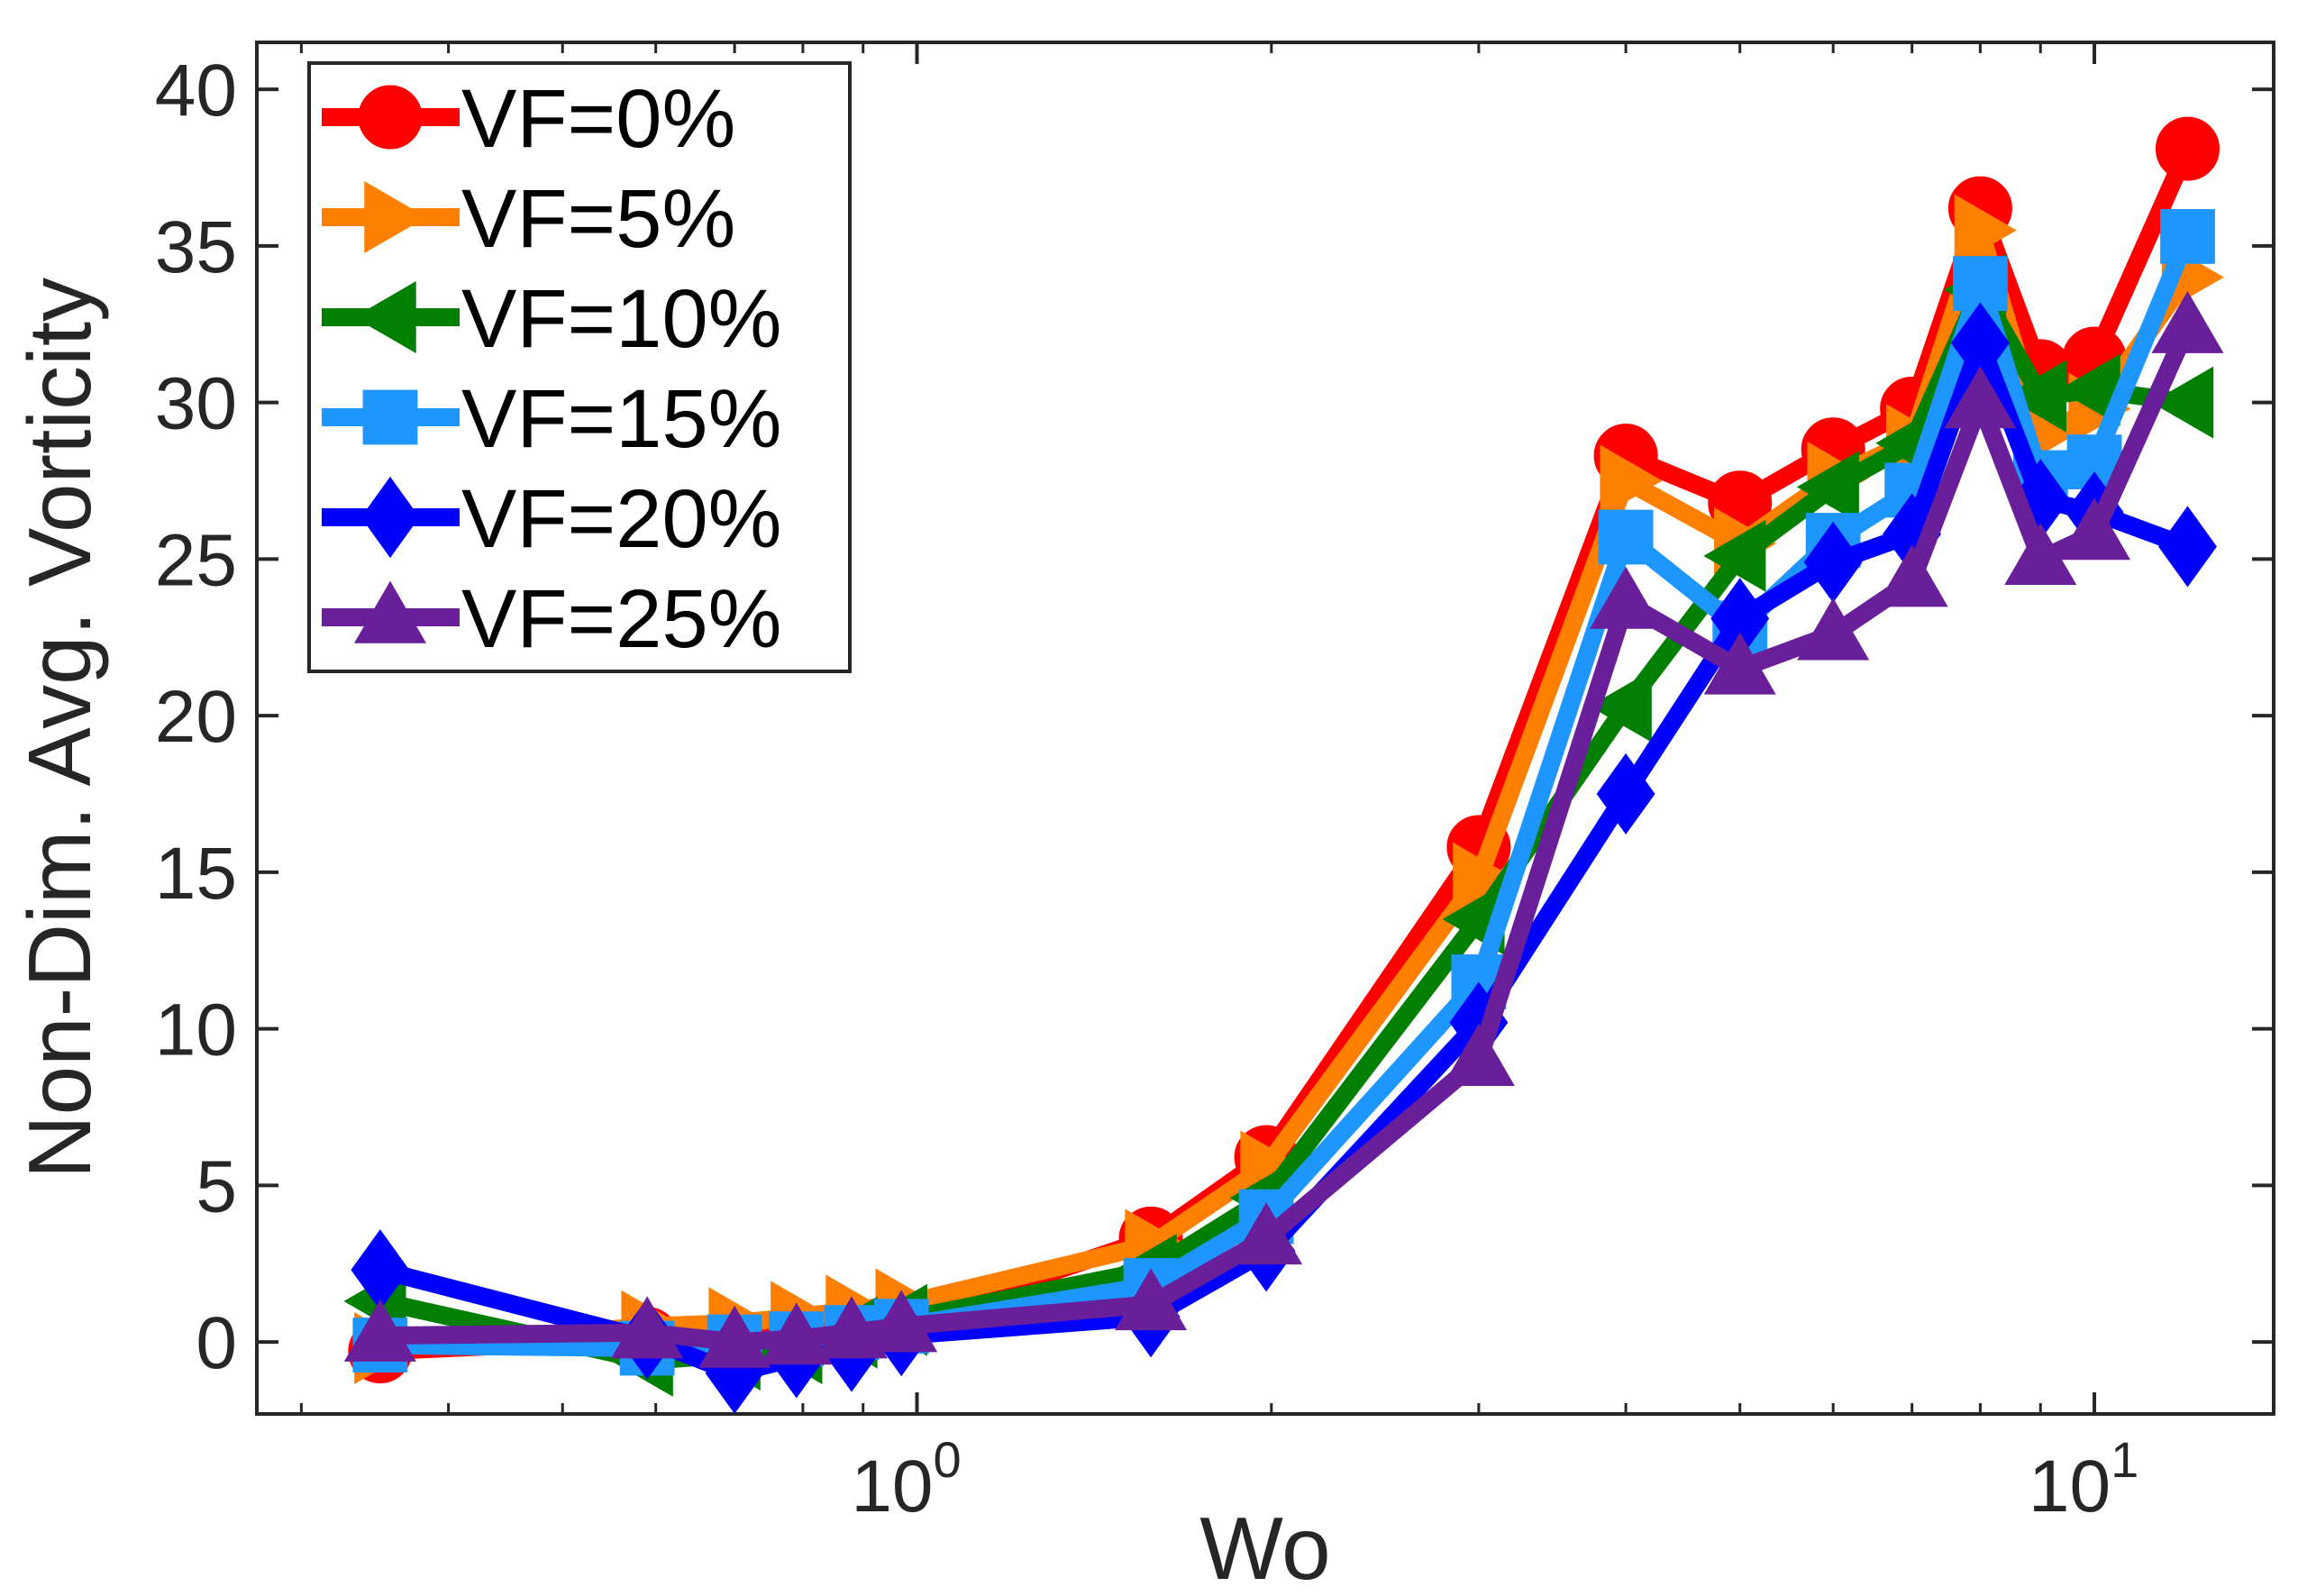 Image resolution: width=2298 pixels, height=1596 pixels. Describe the element at coordinates (60, 729) in the screenshot. I see `y-axis-label: Non-Dim. Avg. Vorticity` at that location.